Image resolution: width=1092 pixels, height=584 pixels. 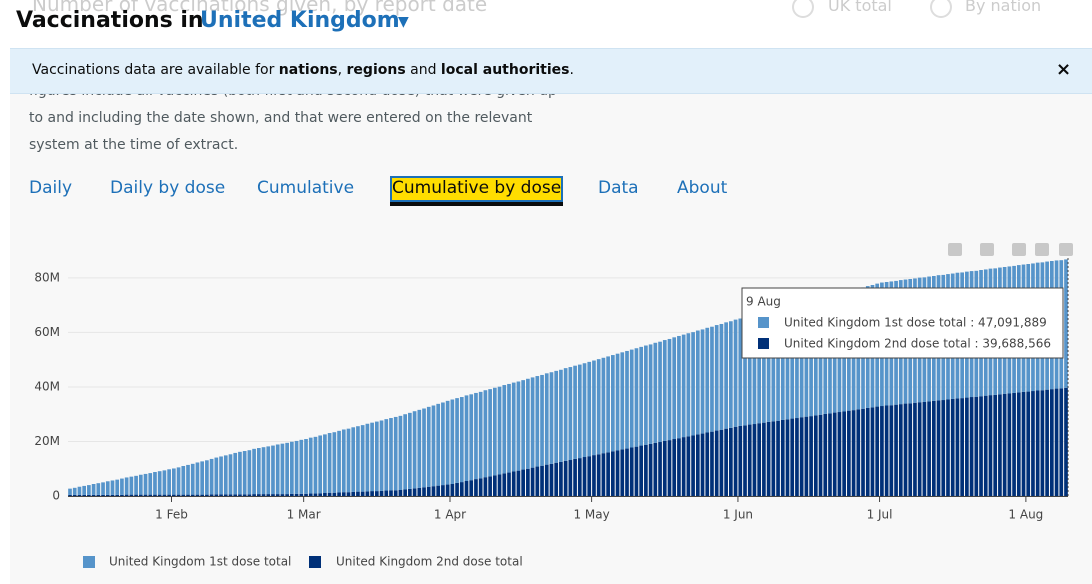 I want to click on tab: Daily by dose, so click(x=168, y=188).